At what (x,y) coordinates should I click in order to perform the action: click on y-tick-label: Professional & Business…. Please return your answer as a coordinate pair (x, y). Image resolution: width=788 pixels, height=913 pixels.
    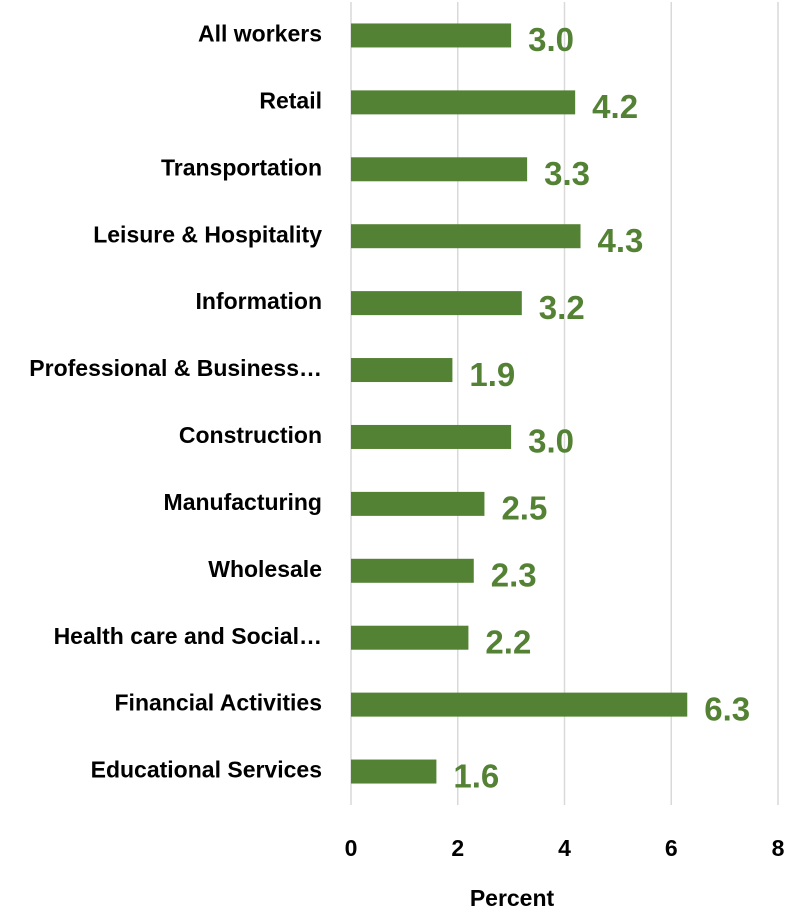
    Looking at the image, I should click on (175, 368).